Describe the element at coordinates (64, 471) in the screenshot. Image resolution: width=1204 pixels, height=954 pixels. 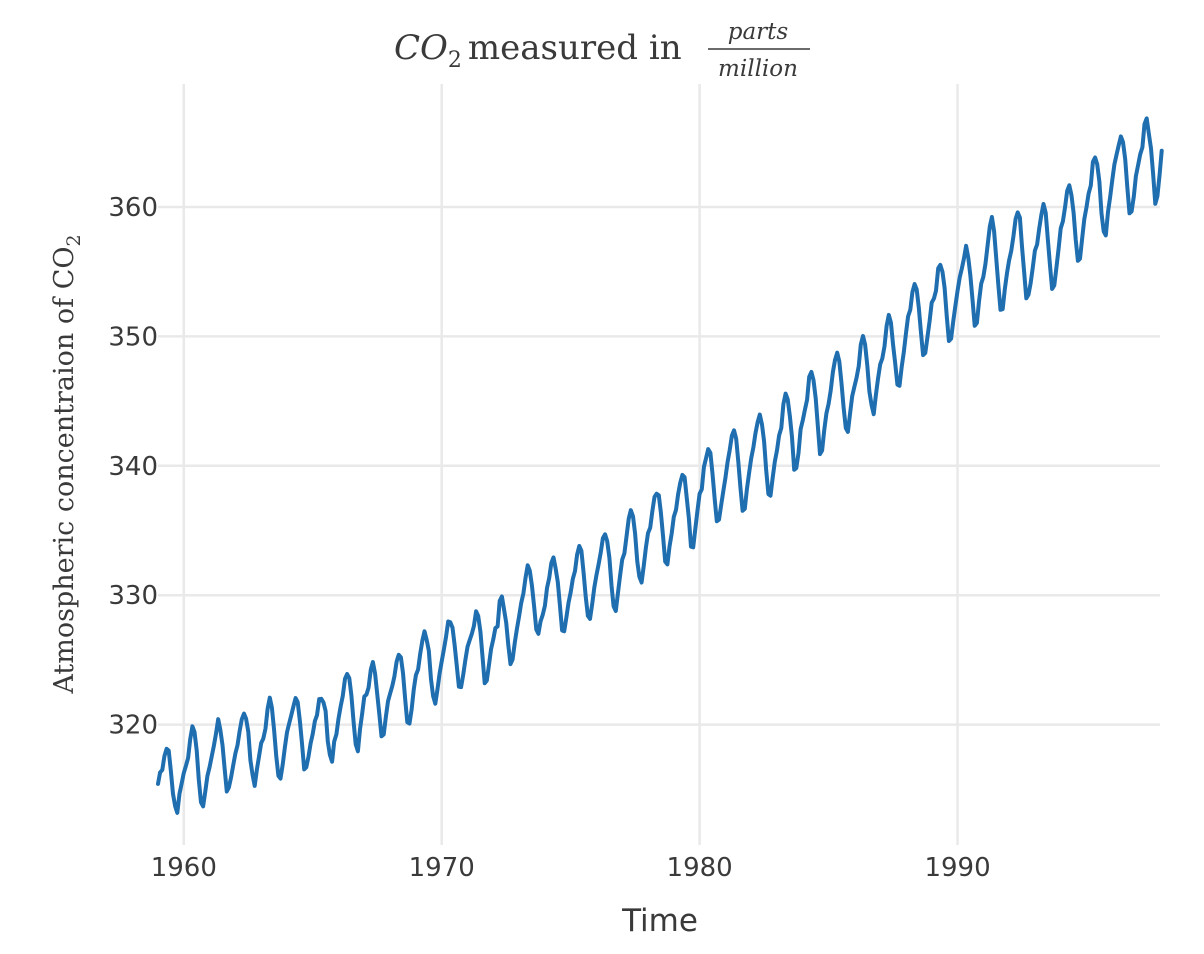
I see `y-axis-title-text: Atmospheric concentraion of CO` at that location.